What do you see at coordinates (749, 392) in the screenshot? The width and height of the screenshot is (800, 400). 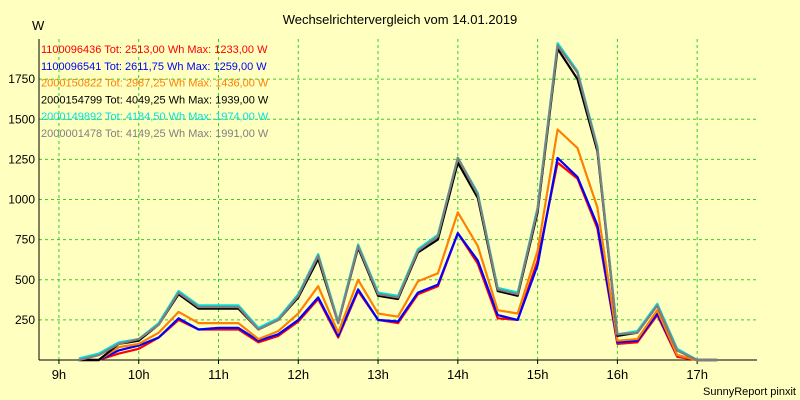 I see `footer-credit: SunnyReport pinxit` at bounding box center [749, 392].